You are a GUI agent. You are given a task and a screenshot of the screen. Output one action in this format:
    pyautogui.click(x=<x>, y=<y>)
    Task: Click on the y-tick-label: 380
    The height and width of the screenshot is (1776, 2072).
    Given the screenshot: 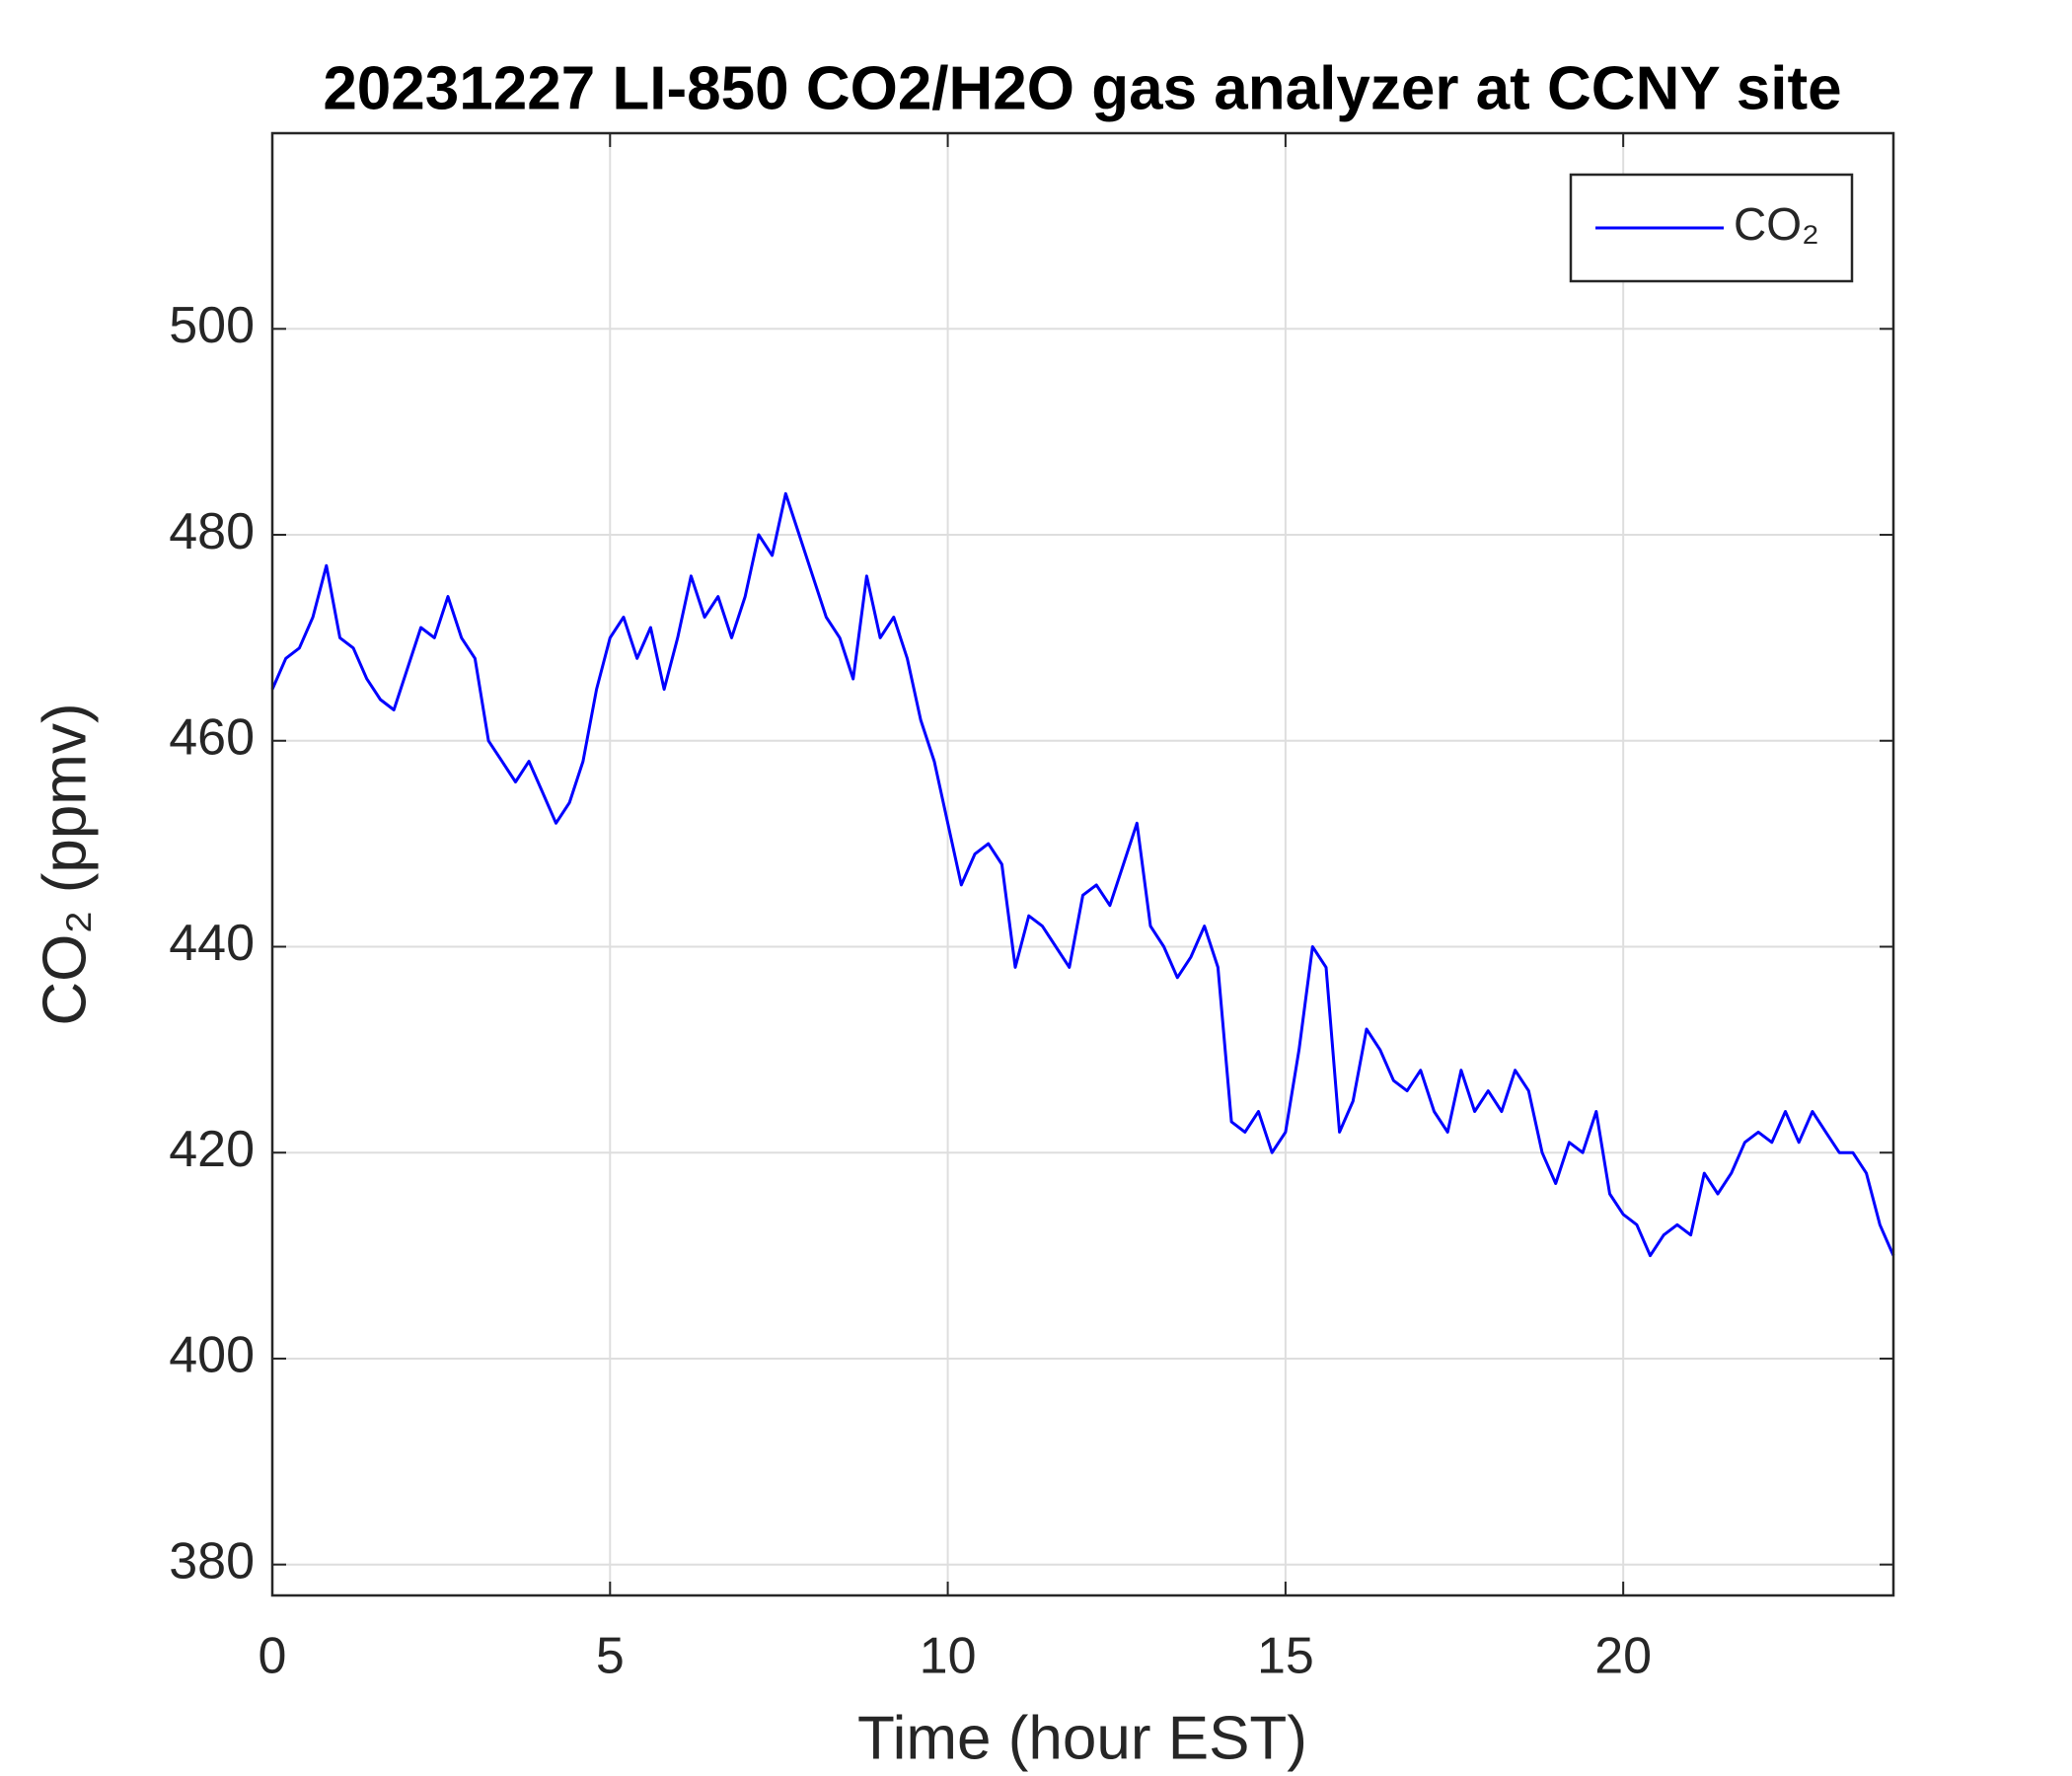 What is the action you would take?
    pyautogui.click(x=212, y=1561)
    